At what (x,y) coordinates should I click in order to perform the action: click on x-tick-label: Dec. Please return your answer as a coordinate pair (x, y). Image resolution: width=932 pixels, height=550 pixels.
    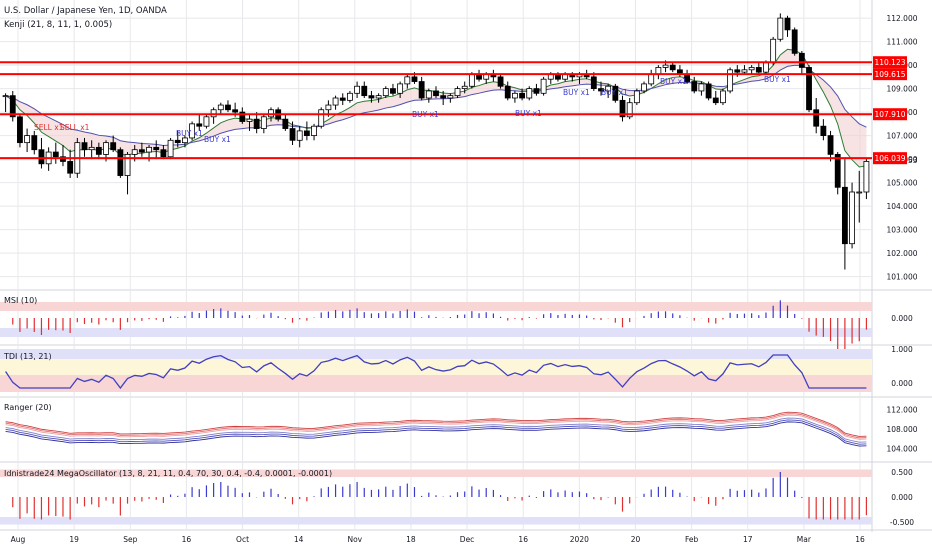
    Looking at the image, I should click on (467, 539).